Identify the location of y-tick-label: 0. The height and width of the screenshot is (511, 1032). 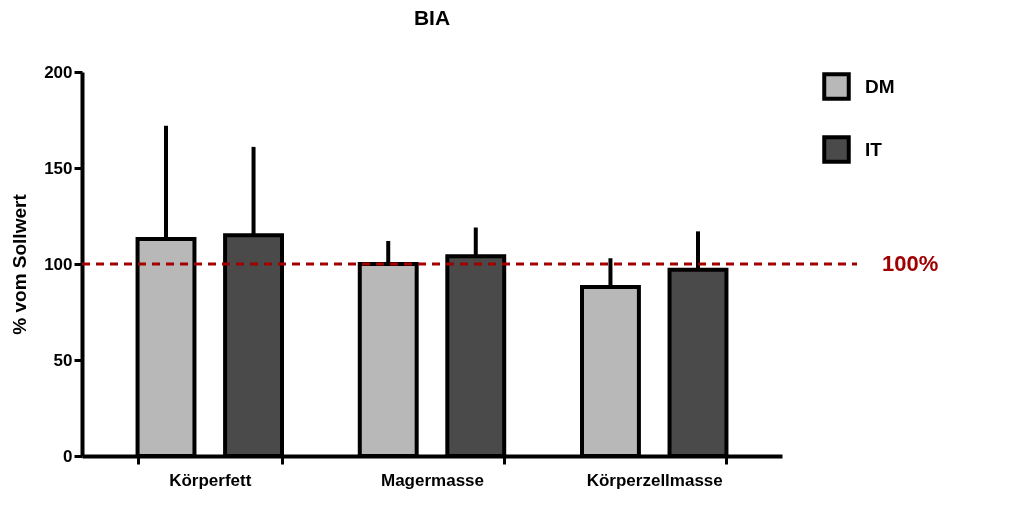
(68, 456).